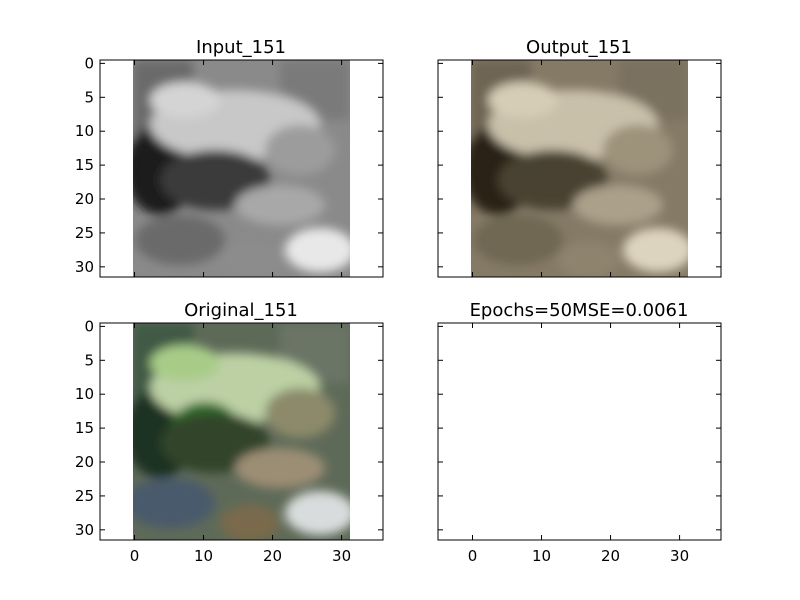 This screenshot has width=800, height=600. I want to click on axes-frame-input, so click(241, 168).